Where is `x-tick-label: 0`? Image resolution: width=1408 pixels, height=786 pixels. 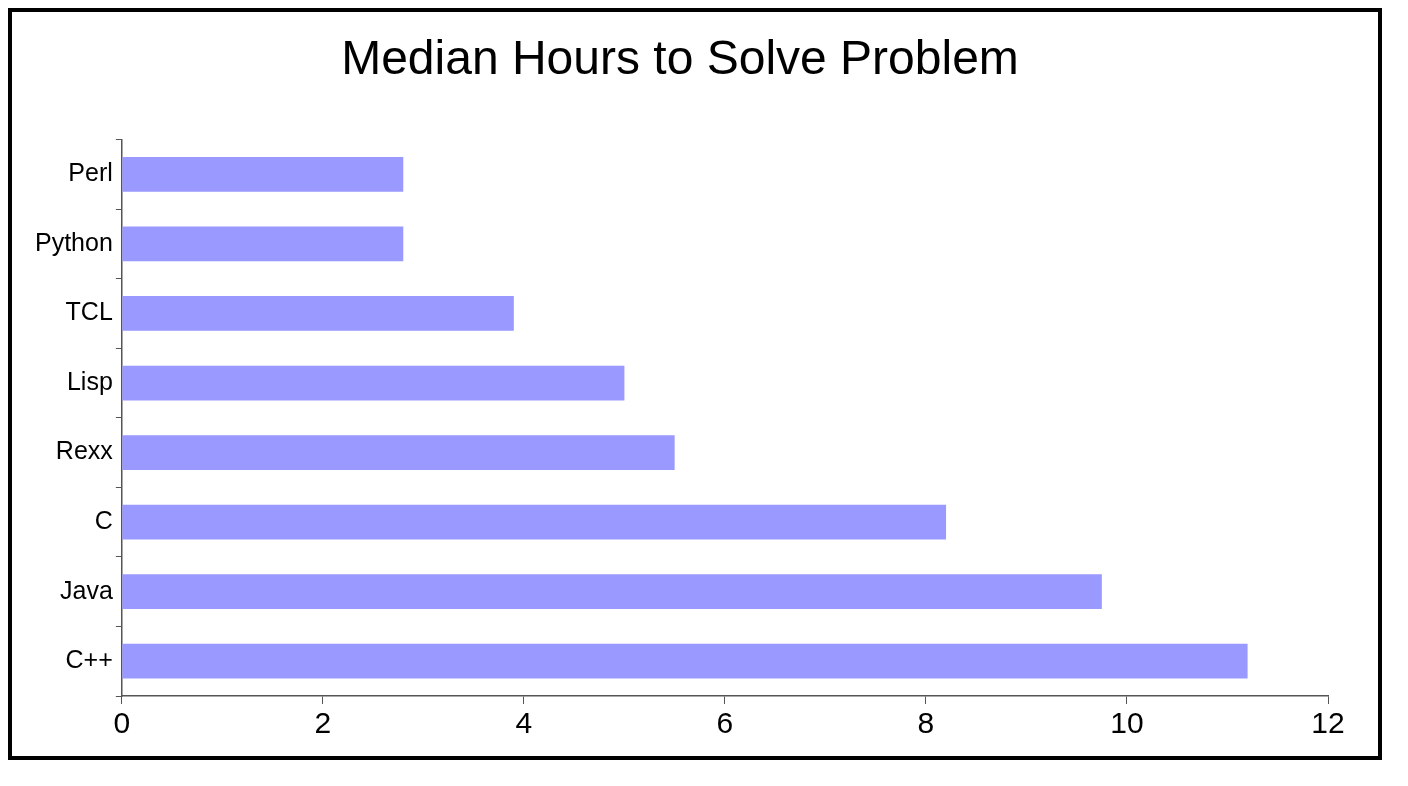
x-tick-label: 0 is located at coordinates (122, 723).